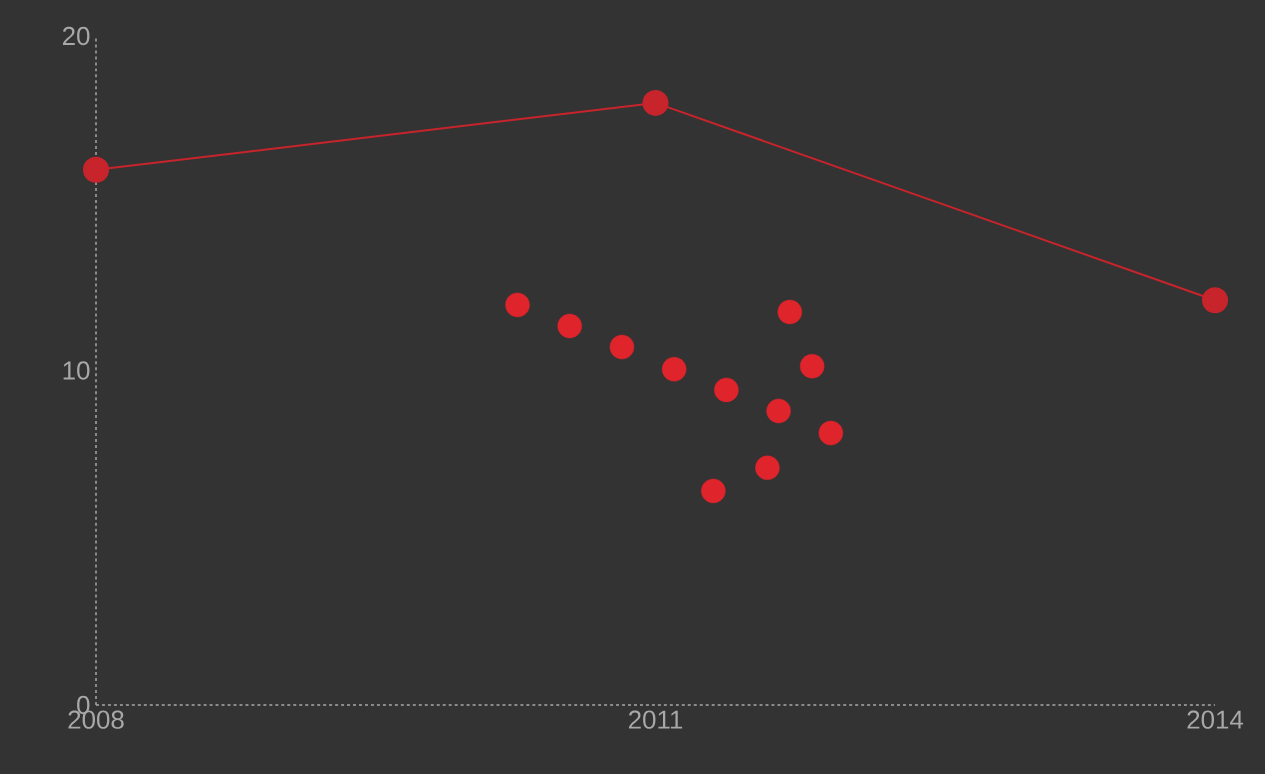 The height and width of the screenshot is (774, 1265). Describe the element at coordinates (655, 719) in the screenshot. I see `x-tick-label: 2011` at that location.